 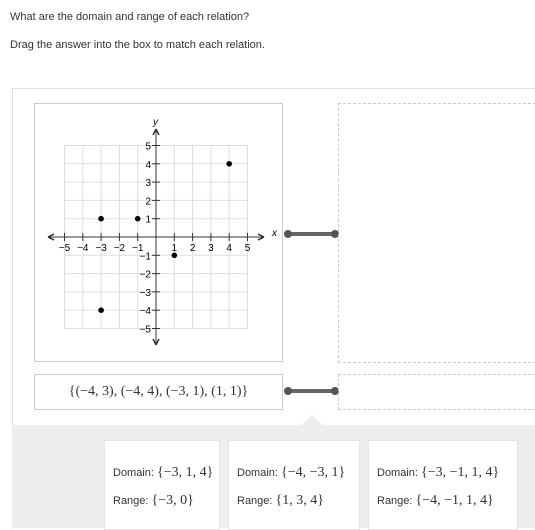 I want to click on y-tick-label: 3, so click(x=148, y=183).